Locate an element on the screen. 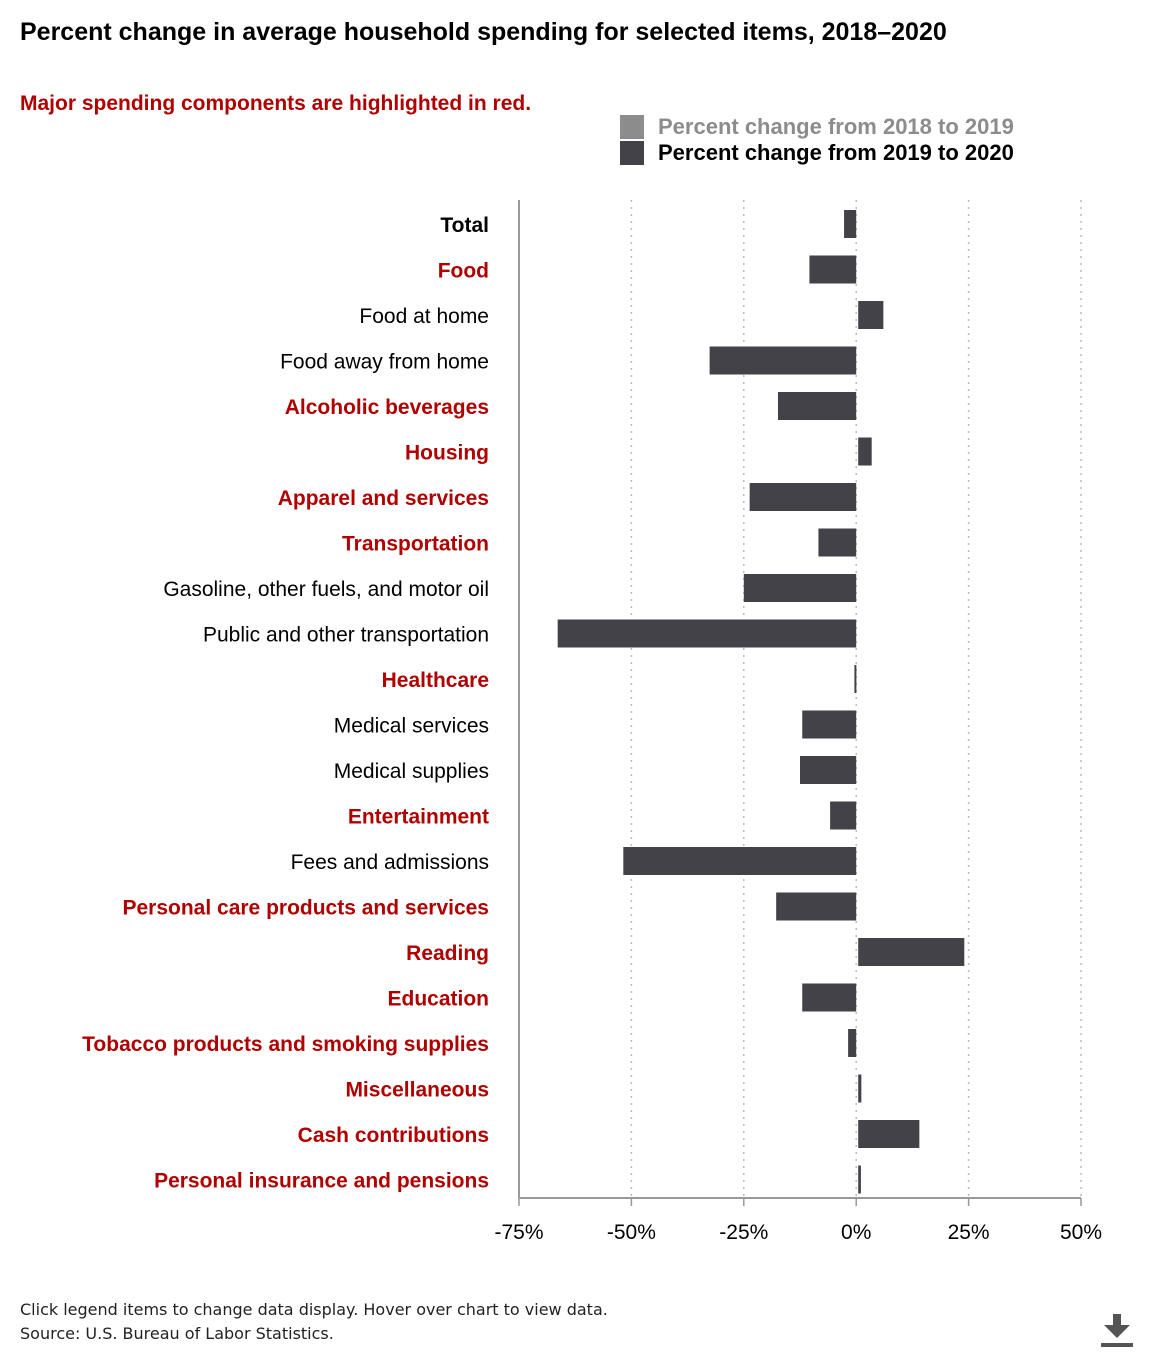  category-label: Food is located at coordinates (463, 271).